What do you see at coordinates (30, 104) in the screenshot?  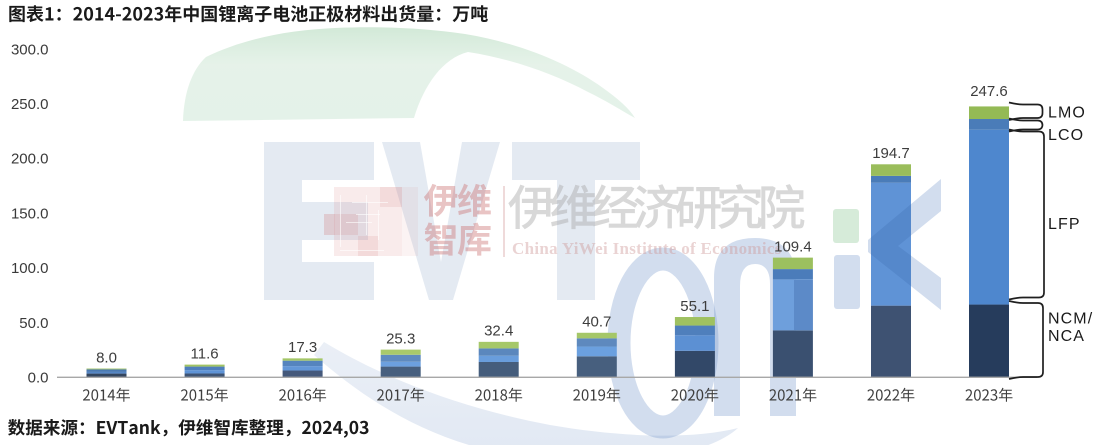 I see `svg-text: 250.0` at bounding box center [30, 104].